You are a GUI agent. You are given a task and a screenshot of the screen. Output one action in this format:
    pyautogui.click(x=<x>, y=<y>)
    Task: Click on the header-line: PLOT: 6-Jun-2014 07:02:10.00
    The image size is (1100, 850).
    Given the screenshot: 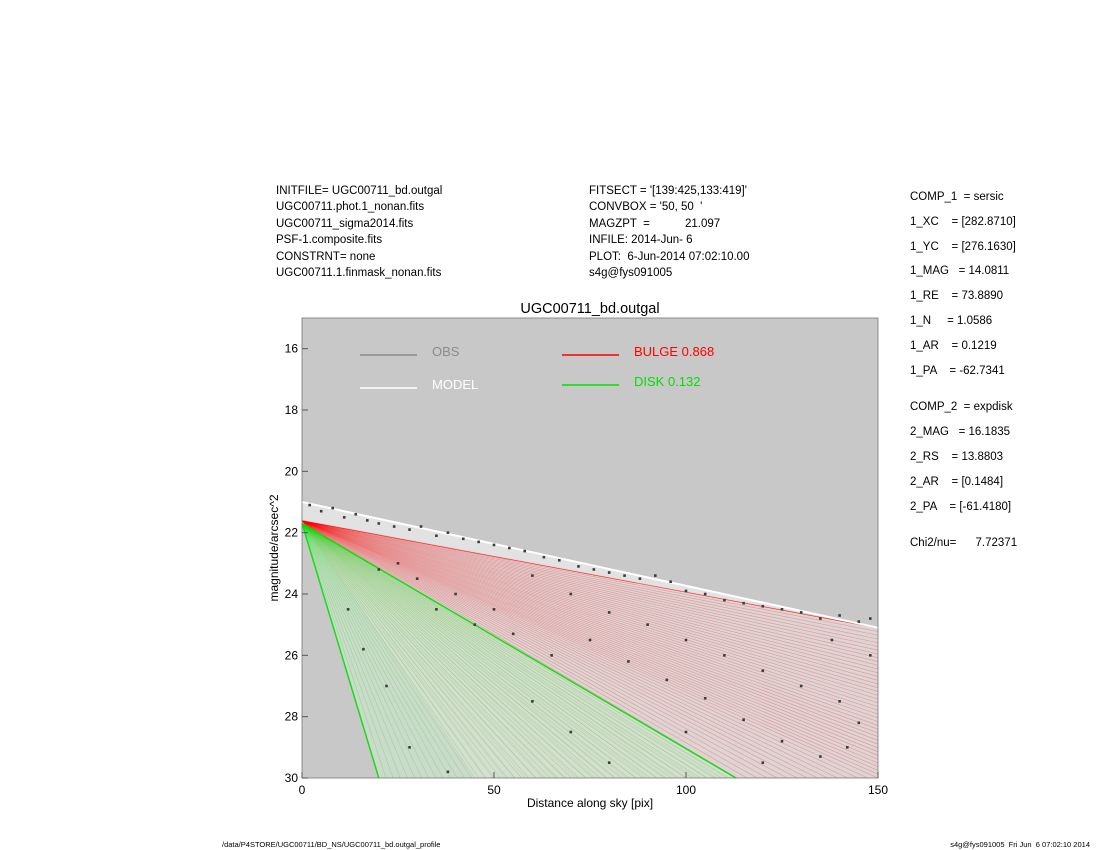 What is the action you would take?
    pyautogui.click(x=669, y=256)
    